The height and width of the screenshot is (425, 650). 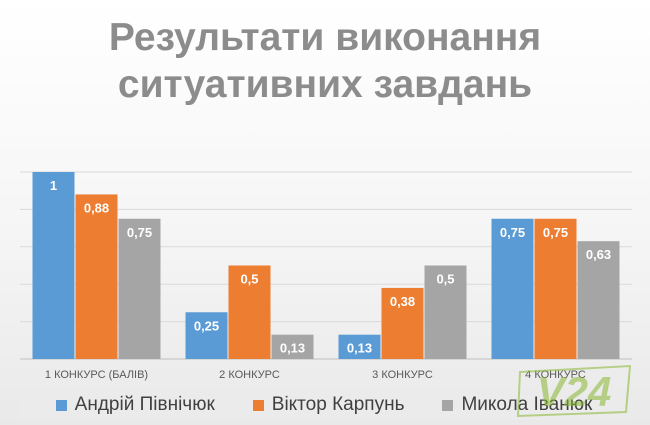 I want to click on data-label: 0,88, so click(x=96, y=207).